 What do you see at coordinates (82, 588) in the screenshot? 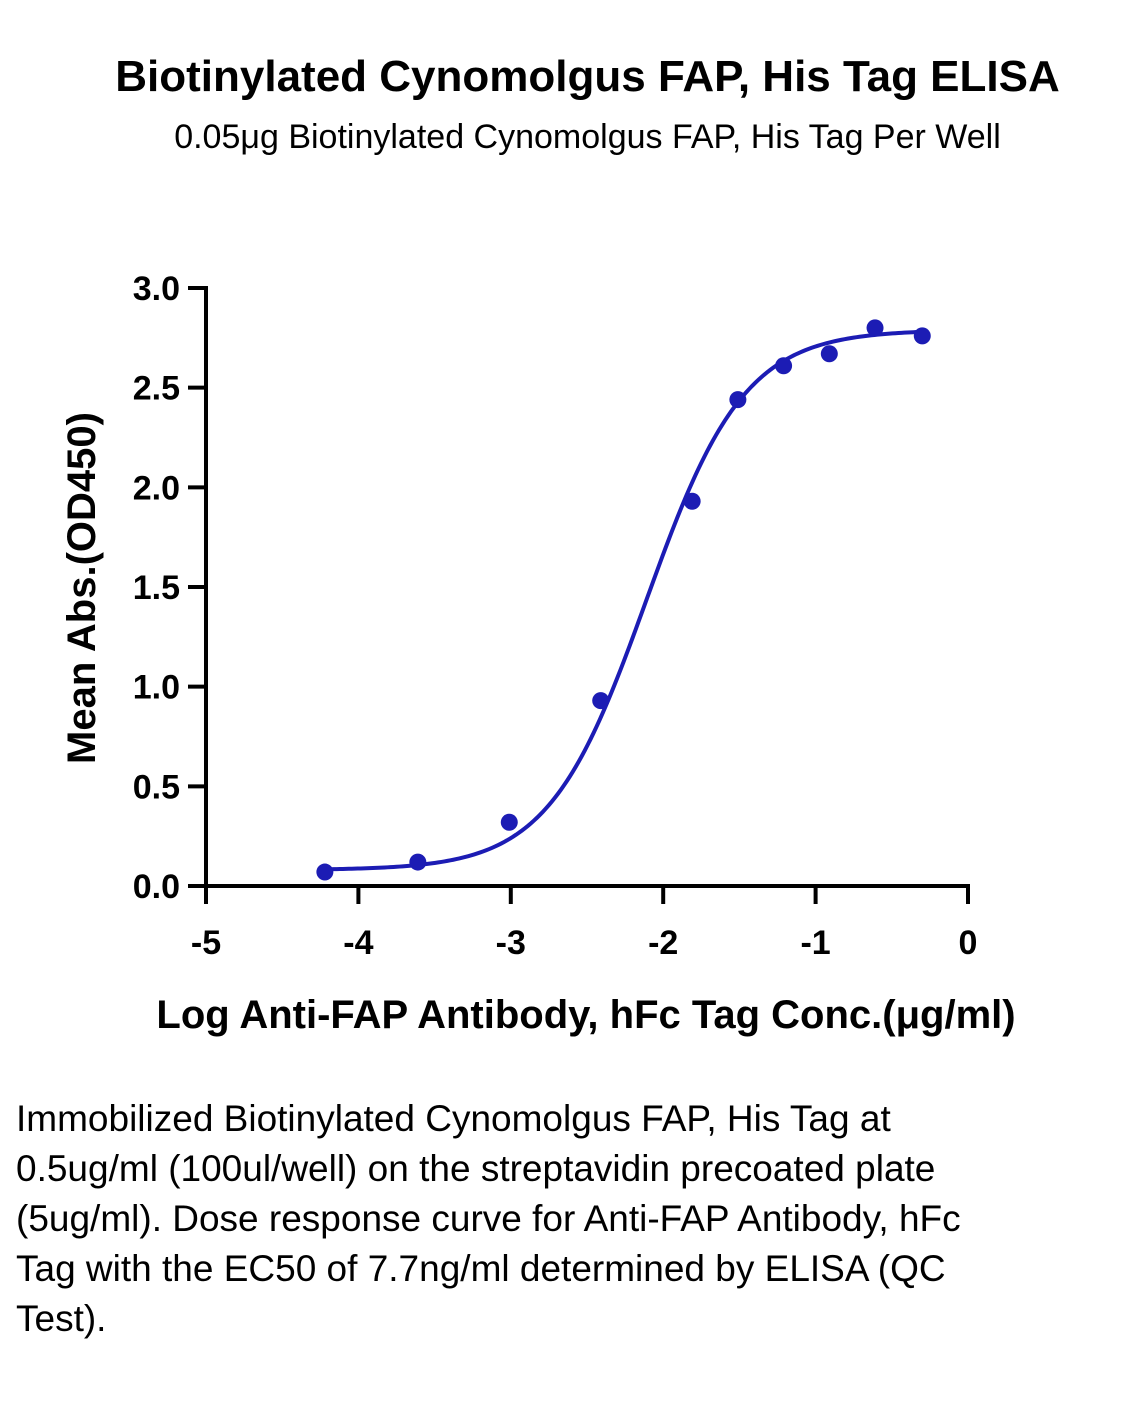
I see `y-axis-label: Mean Abs.(OD450)` at bounding box center [82, 588].